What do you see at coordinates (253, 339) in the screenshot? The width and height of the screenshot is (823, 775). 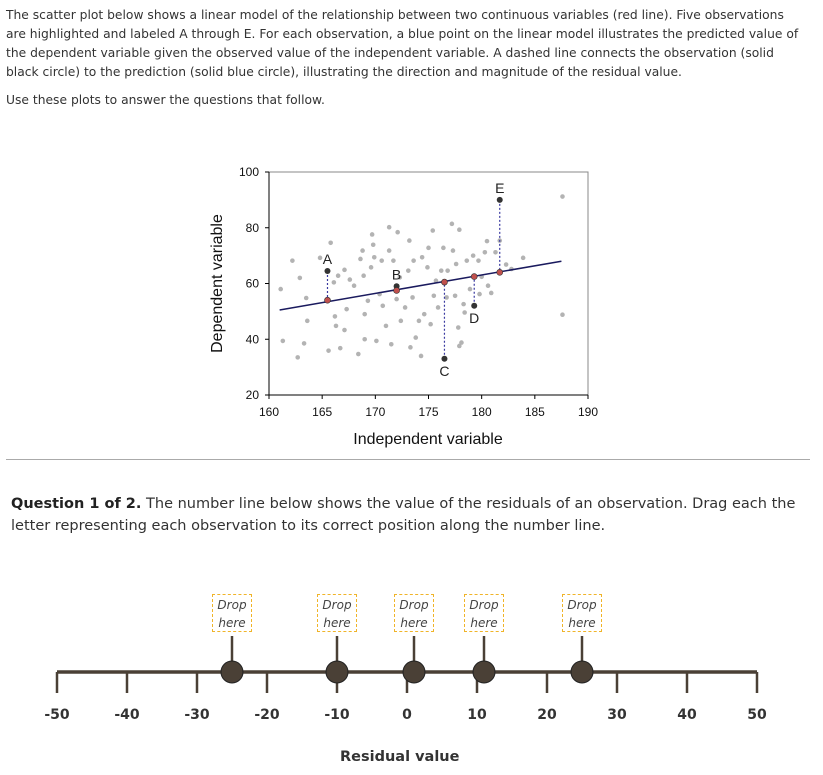 I see `y-tick-label: 40` at bounding box center [253, 339].